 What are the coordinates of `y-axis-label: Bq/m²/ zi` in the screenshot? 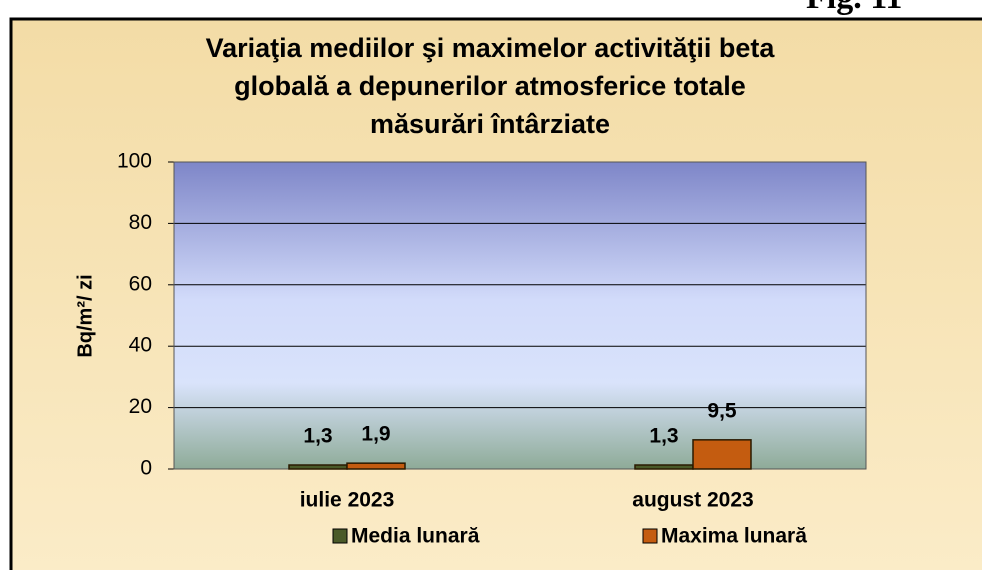 It's located at (85, 315).